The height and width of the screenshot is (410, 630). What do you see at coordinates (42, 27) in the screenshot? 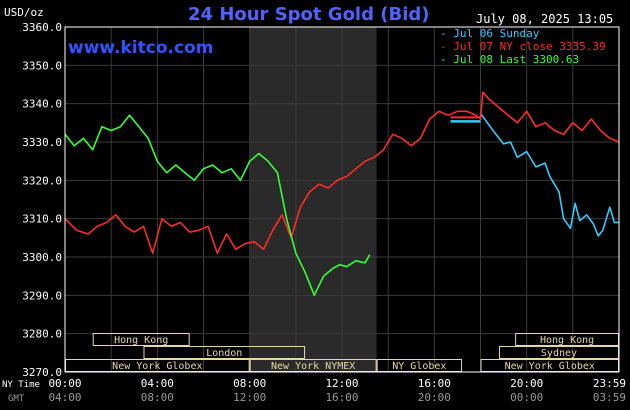
I see `y-tick-label: 3360.0` at bounding box center [42, 27].